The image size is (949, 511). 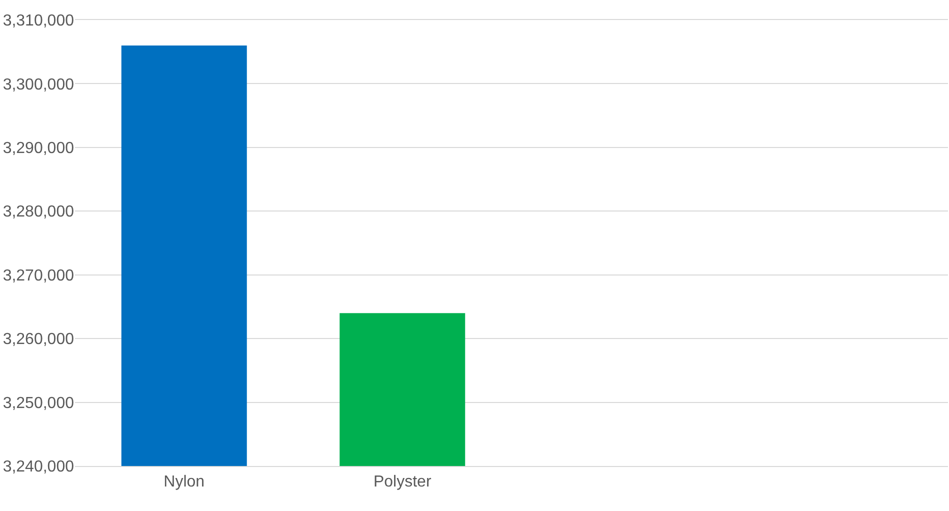 What do you see at coordinates (38, 212) in the screenshot?
I see `y-tick-label: 3,280,000` at bounding box center [38, 212].